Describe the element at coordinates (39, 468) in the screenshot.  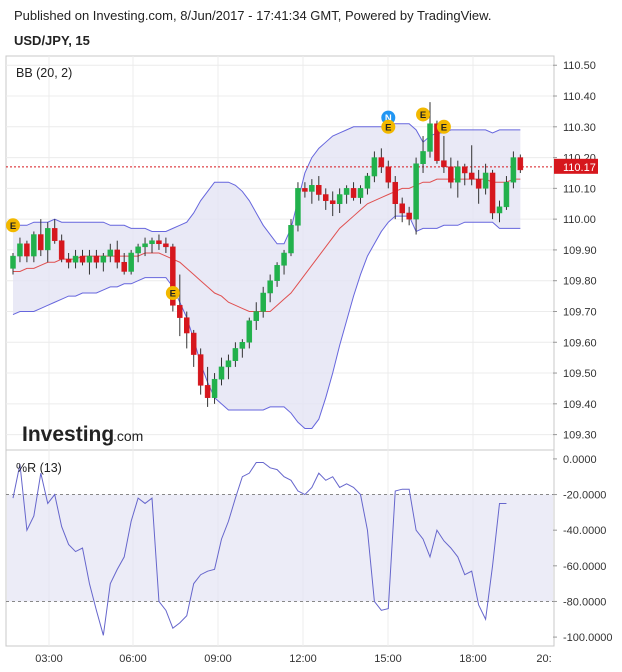
I see `wr-indicator-label: %R (13)` at that location.